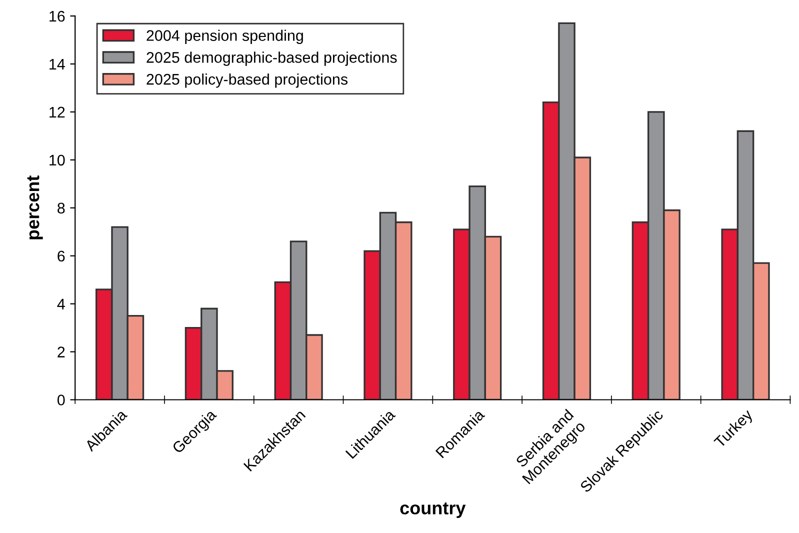 This screenshot has height=533, width=799. Describe the element at coordinates (61, 208) in the screenshot. I see `y-tick-label: 8` at that location.